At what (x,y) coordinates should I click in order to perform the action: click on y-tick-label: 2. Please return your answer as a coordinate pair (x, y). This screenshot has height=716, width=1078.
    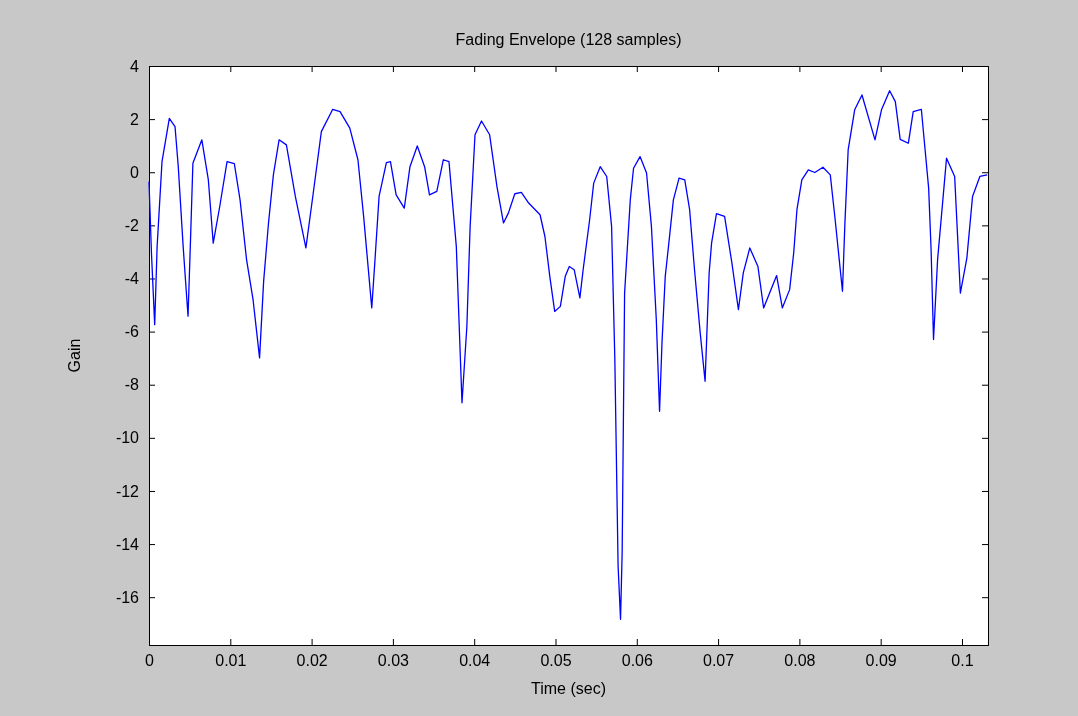
    Looking at the image, I should click on (135, 119).